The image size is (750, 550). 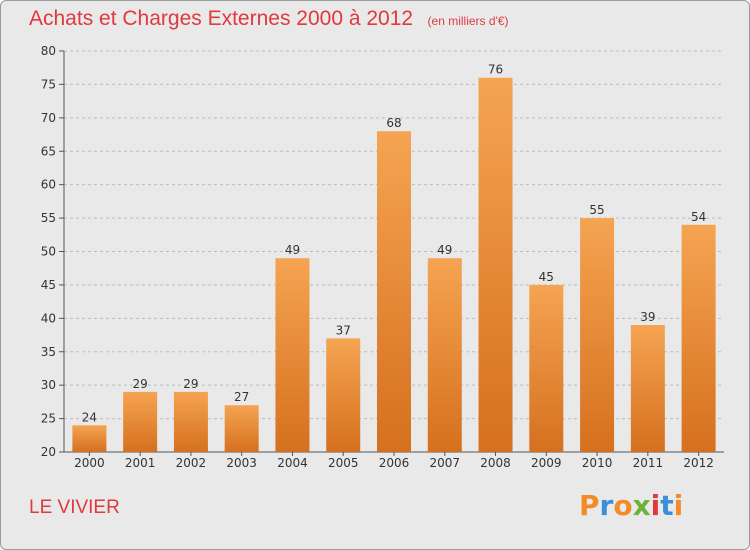 I want to click on chart-title: Achats et Charges Externes 2000 à 2012, so click(x=221, y=18).